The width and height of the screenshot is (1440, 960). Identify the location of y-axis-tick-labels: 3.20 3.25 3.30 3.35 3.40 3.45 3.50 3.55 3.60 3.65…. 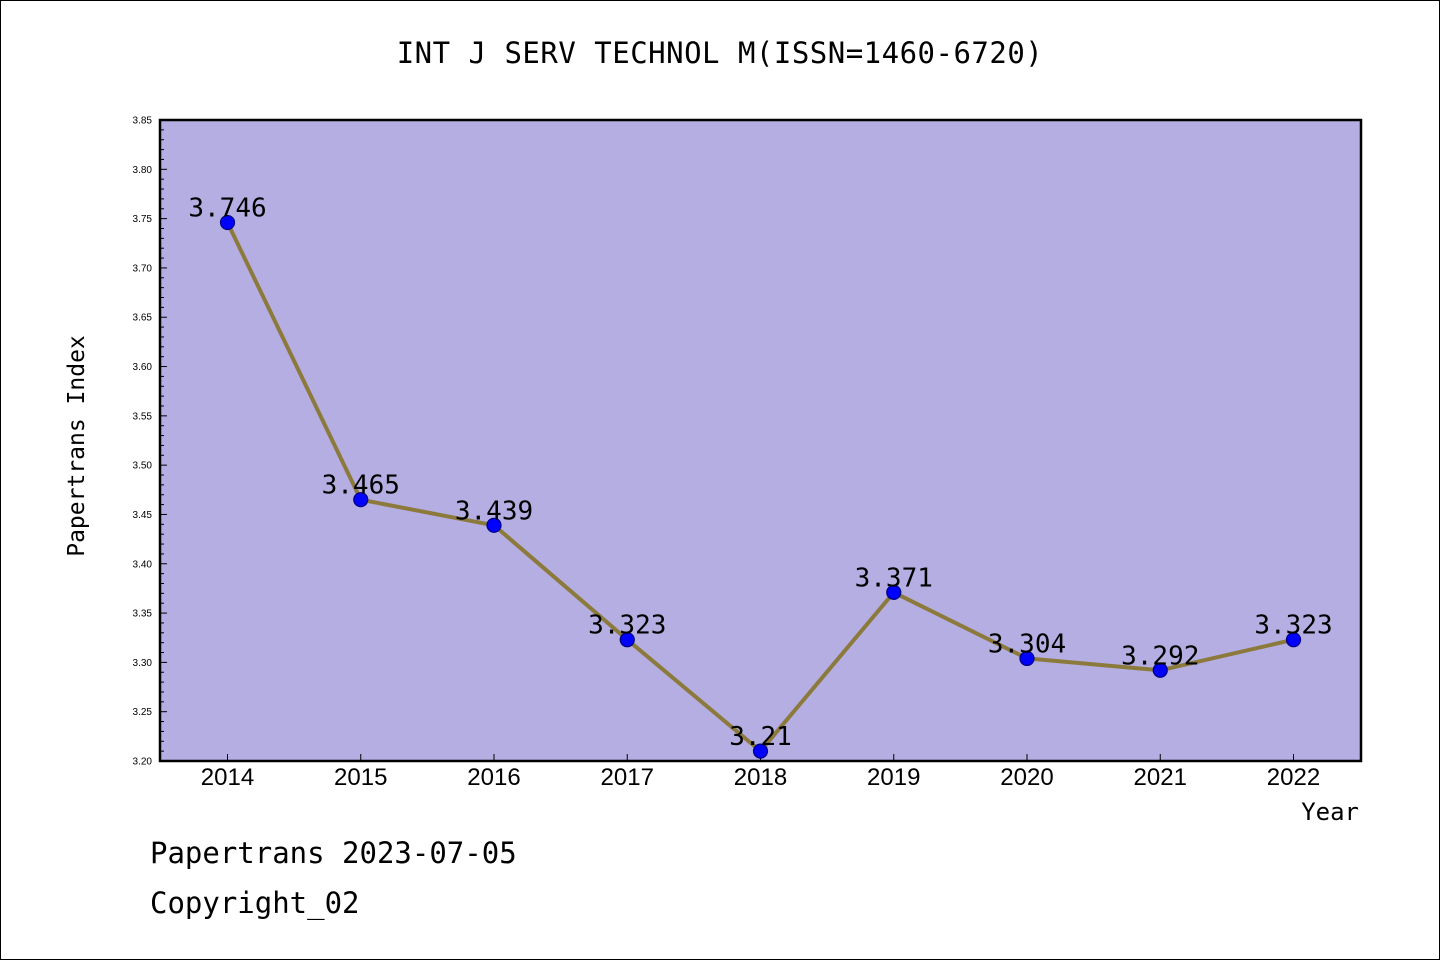
(143, 442).